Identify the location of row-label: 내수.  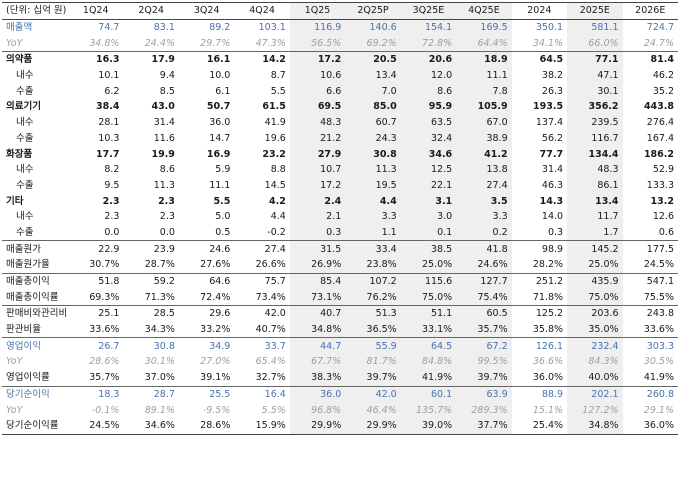
(25, 123).